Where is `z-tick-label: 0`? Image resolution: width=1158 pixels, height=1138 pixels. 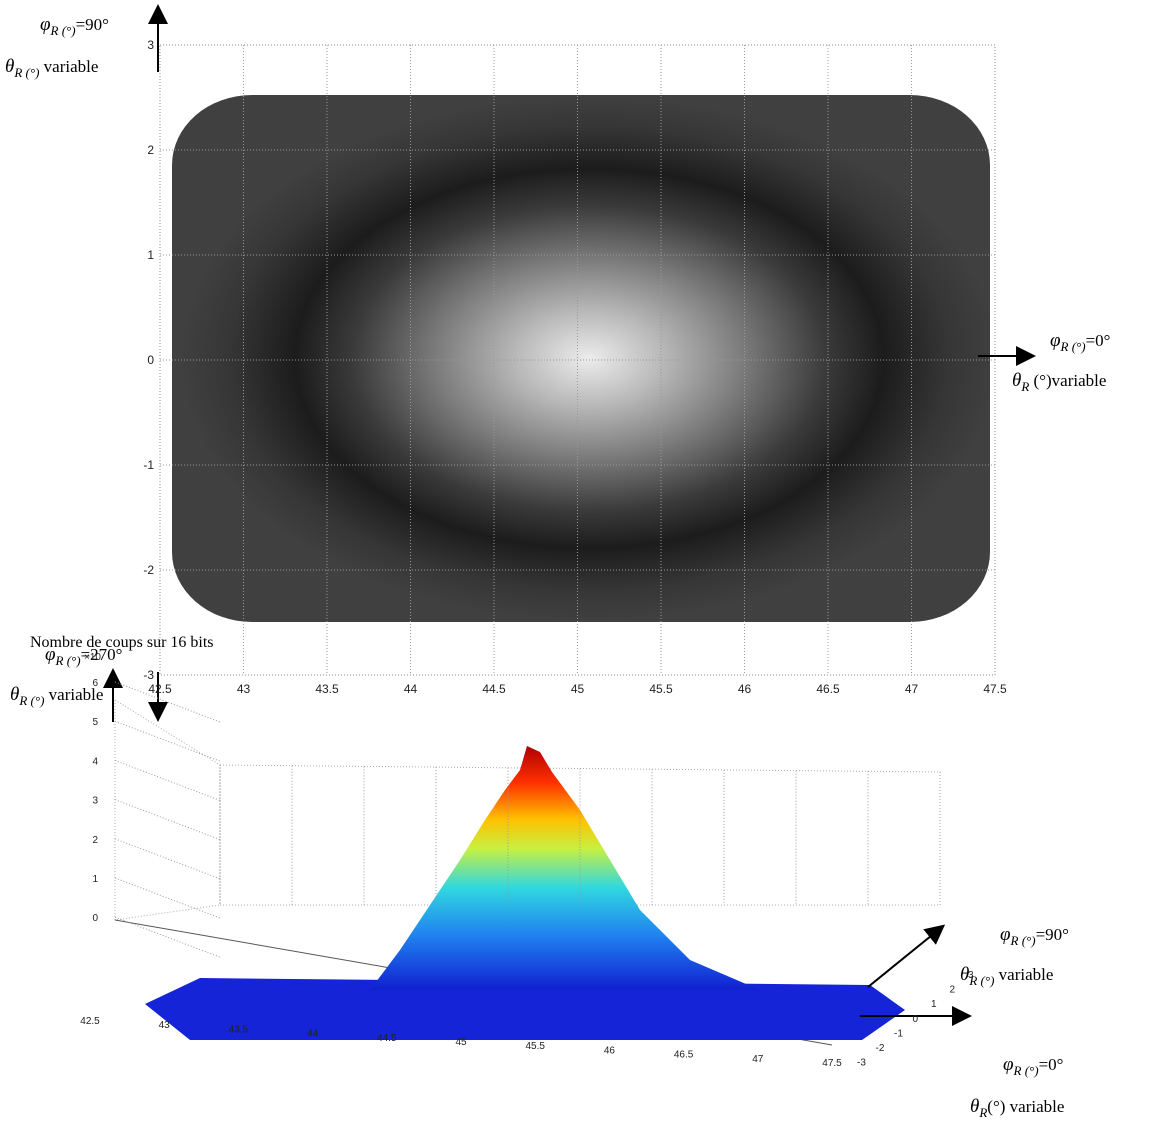 z-tick-label: 0 is located at coordinates (95, 918).